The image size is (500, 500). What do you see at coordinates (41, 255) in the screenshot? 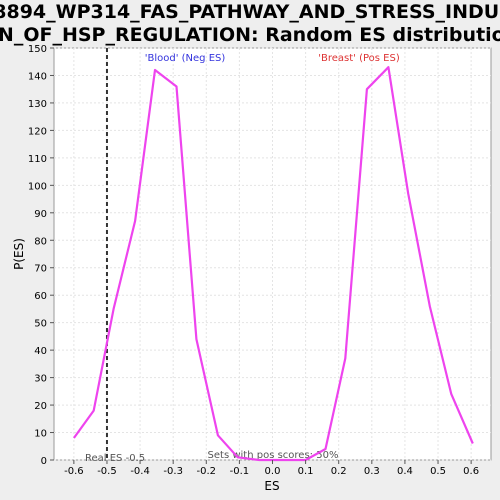
I see `y-axis-ticks: 0 10 20 30 40 50 60 70 80 90 100 110 120 130 140 150` at bounding box center [41, 255].